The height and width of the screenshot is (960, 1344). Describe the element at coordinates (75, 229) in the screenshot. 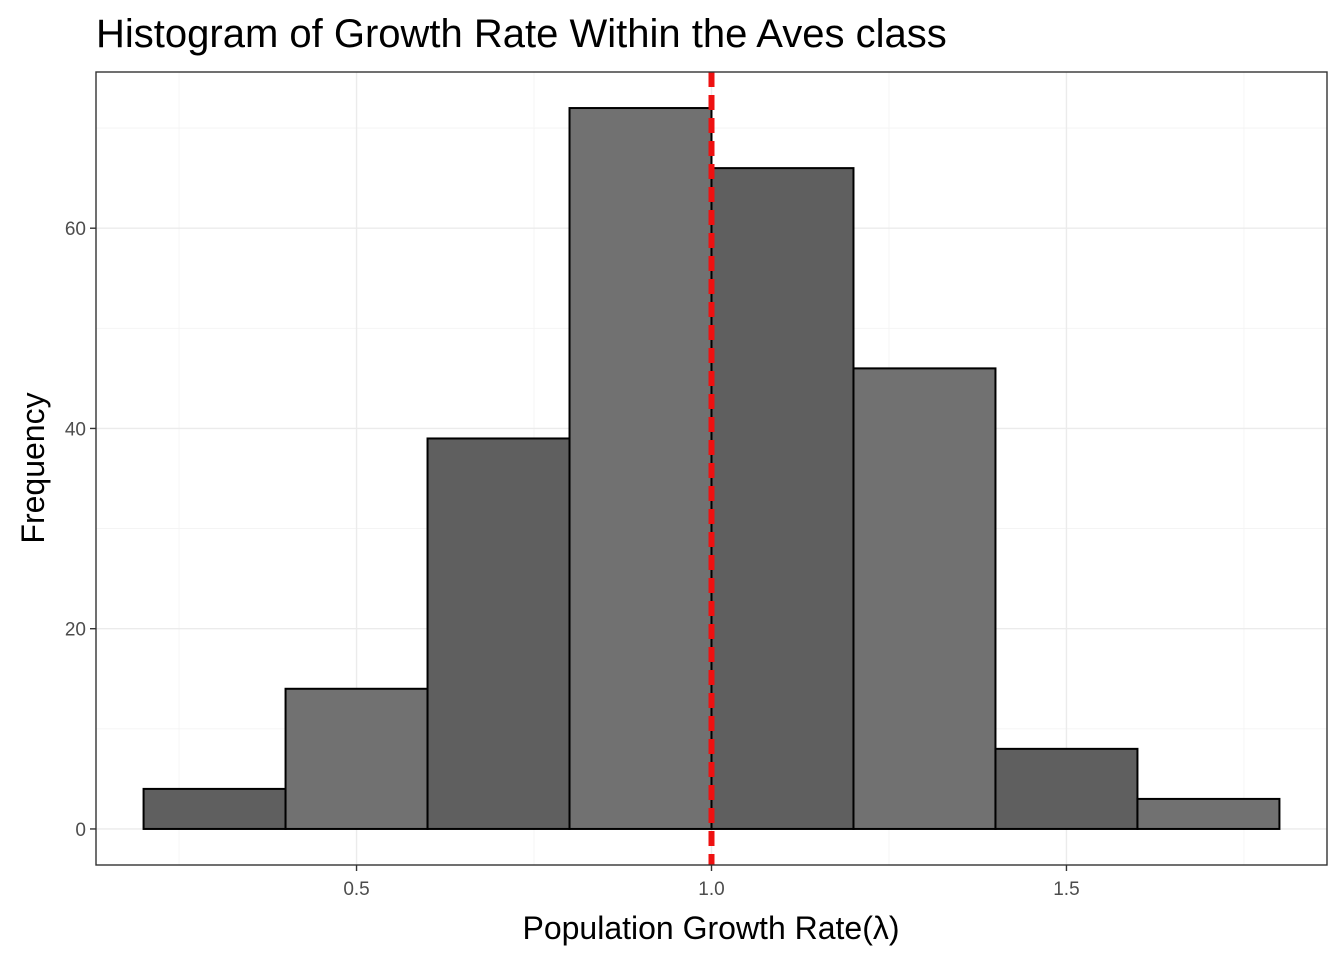

I see `y-tick-label: 60` at that location.